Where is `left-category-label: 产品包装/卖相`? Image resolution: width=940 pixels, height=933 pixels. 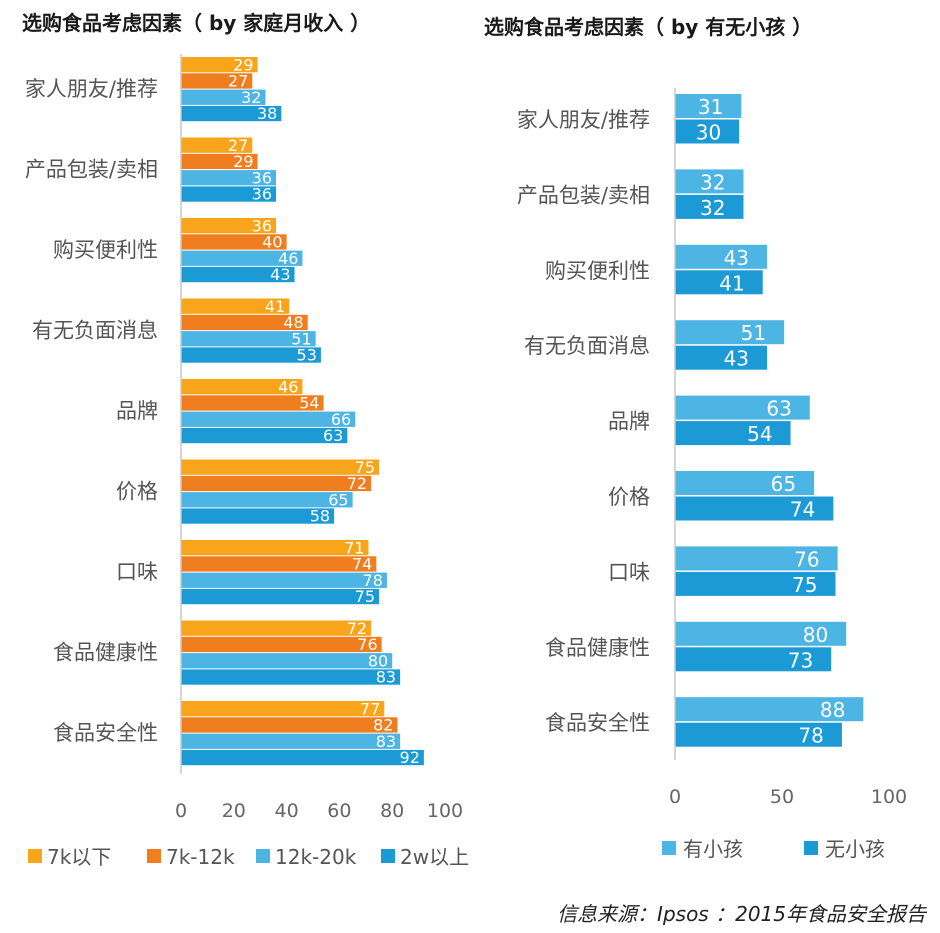
left-category-label: 产品包装/卖相 is located at coordinates (91, 170).